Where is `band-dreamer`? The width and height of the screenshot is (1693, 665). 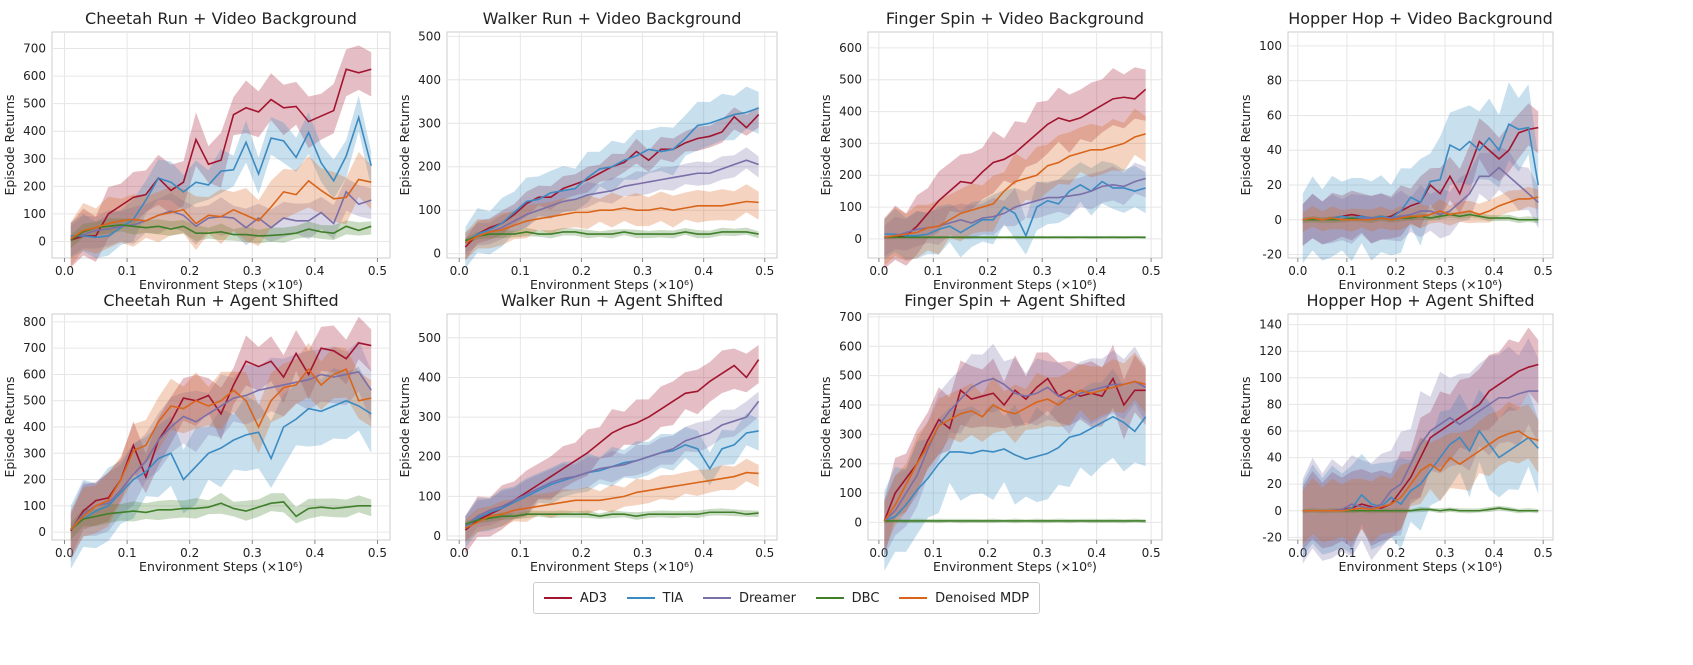 band-dreamer is located at coordinates (1015, 209).